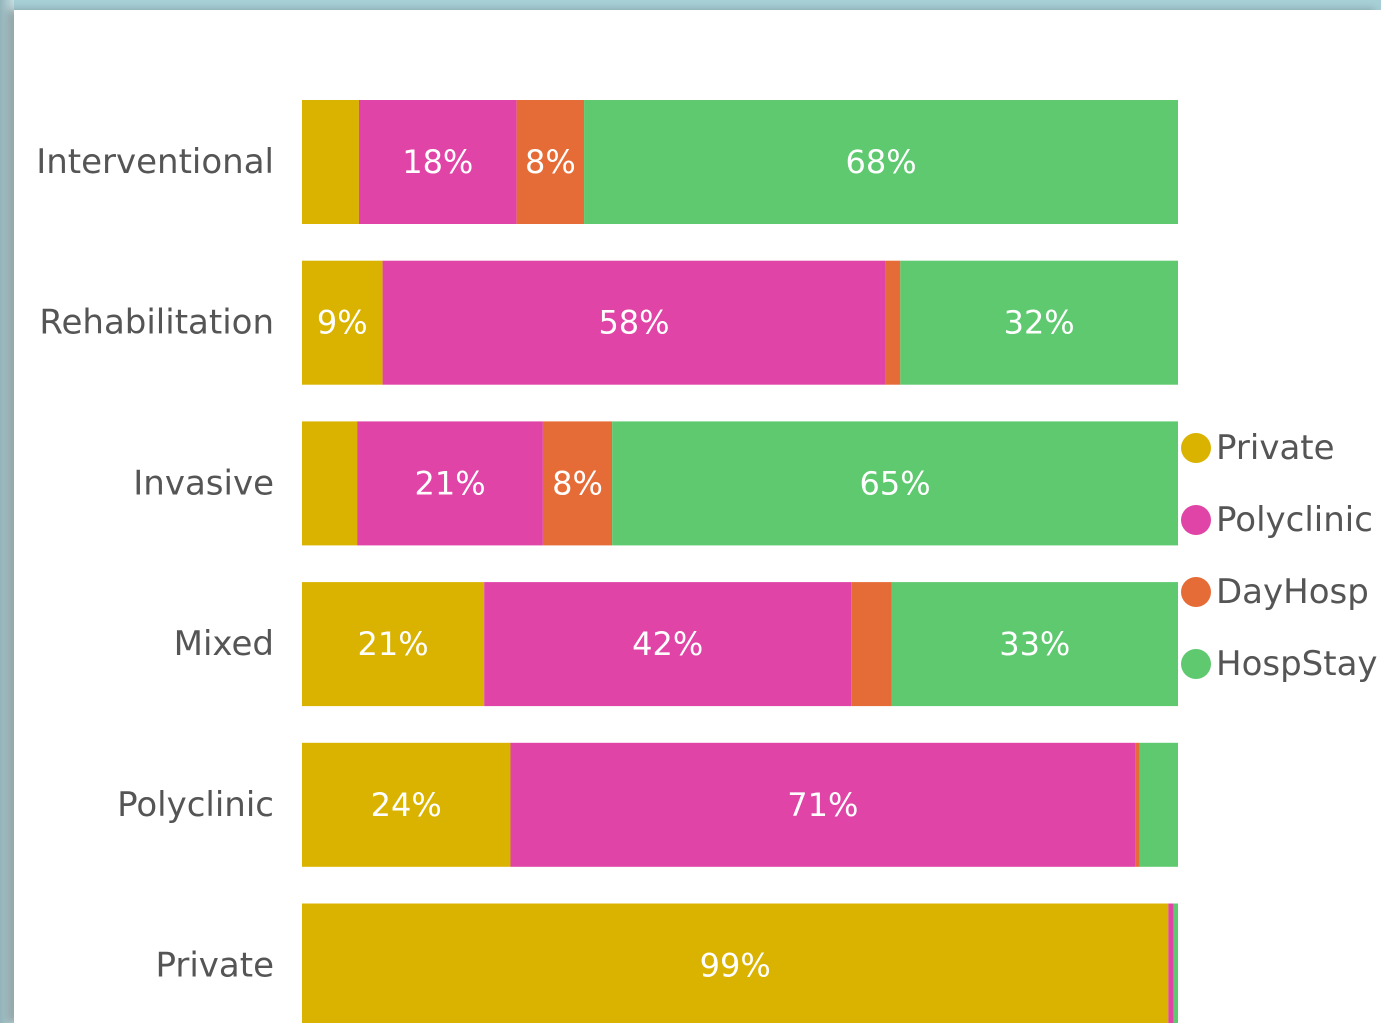 This screenshot has width=1381, height=1023. I want to click on data-label: 99%, so click(735, 966).